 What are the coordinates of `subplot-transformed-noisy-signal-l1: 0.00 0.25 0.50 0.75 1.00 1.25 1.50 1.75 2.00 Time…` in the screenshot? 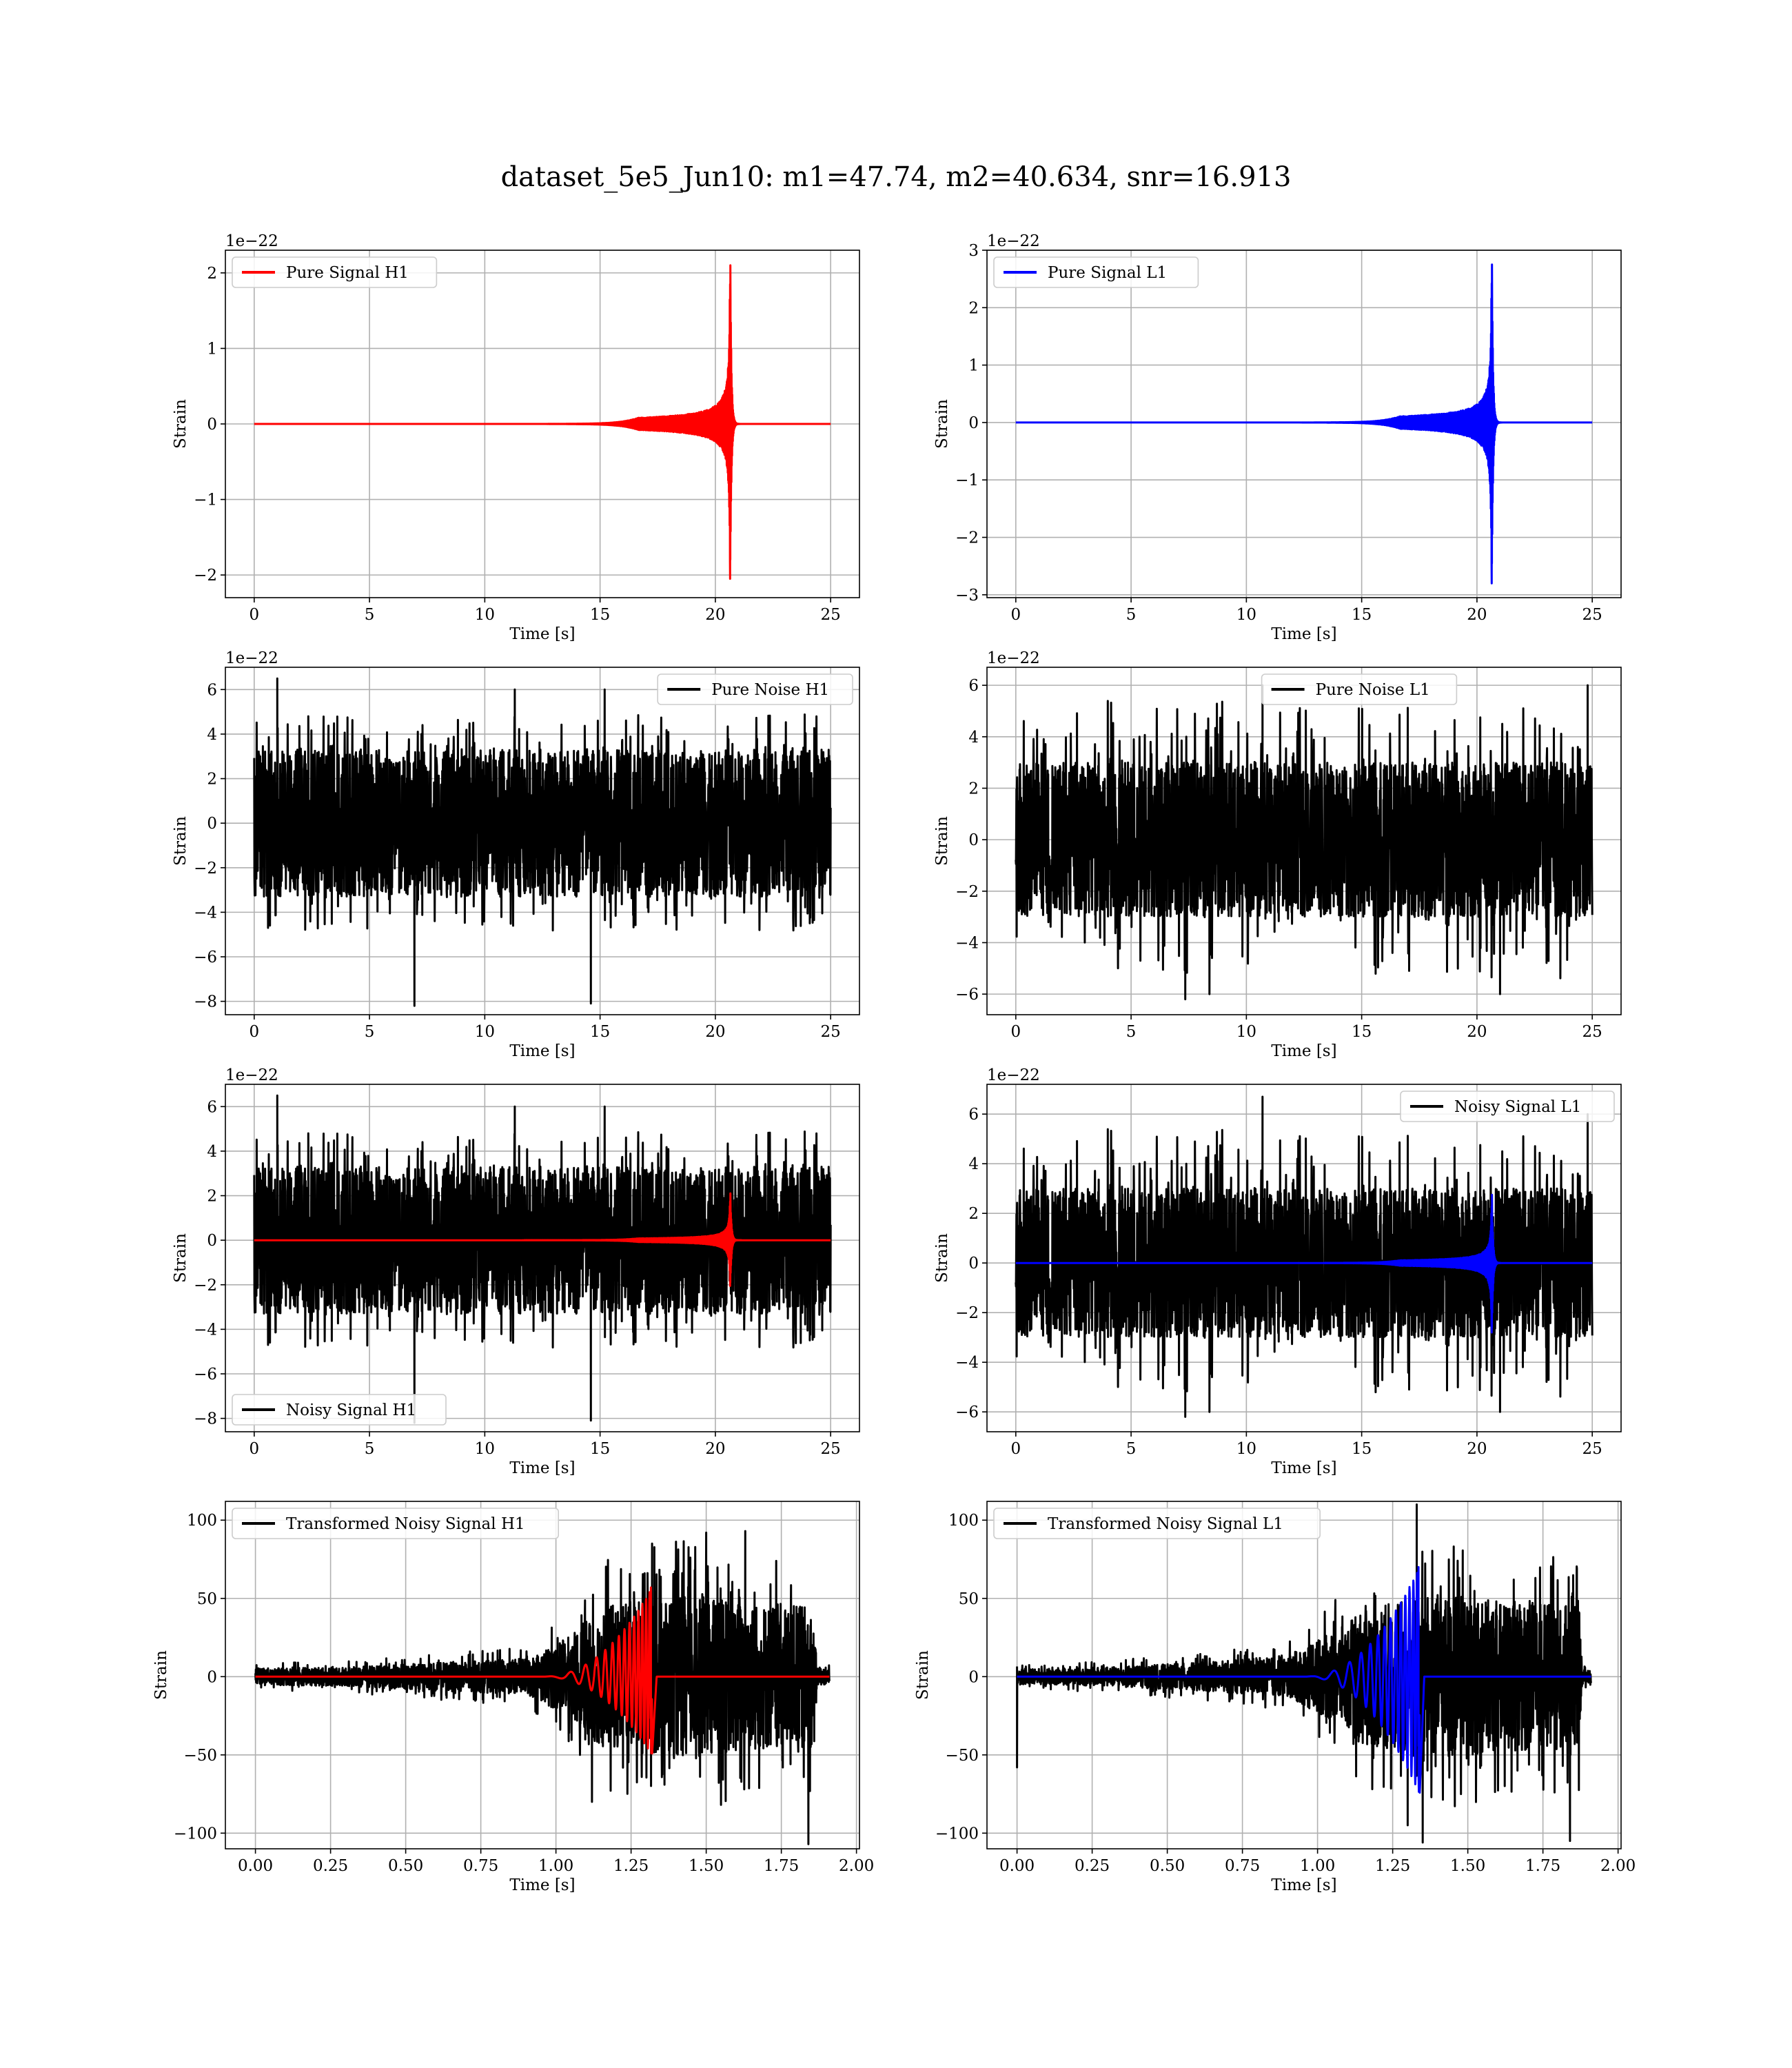 It's located at (1275, 1697).